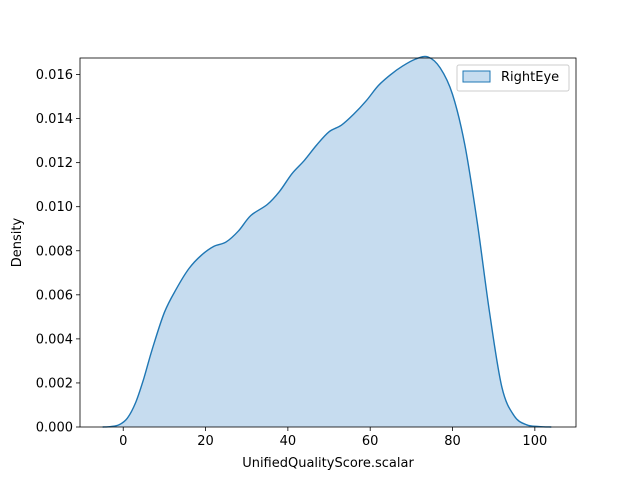 The height and width of the screenshot is (480, 640). I want to click on legend-swatch-righteye, so click(476, 76).